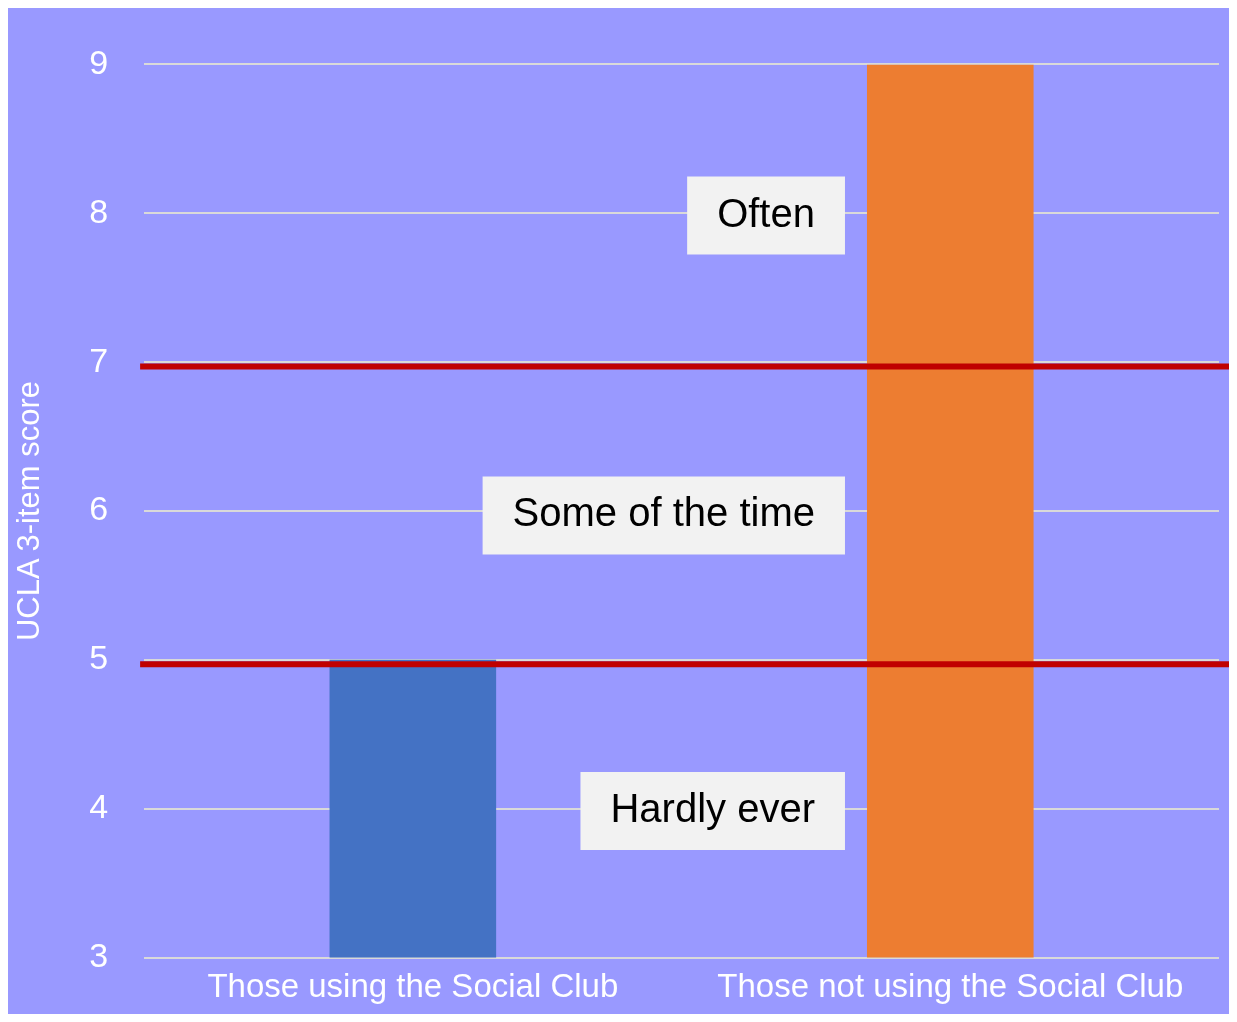  Describe the element at coordinates (29, 511) in the screenshot. I see `y-axis-title: UCLA 3-item score` at that location.